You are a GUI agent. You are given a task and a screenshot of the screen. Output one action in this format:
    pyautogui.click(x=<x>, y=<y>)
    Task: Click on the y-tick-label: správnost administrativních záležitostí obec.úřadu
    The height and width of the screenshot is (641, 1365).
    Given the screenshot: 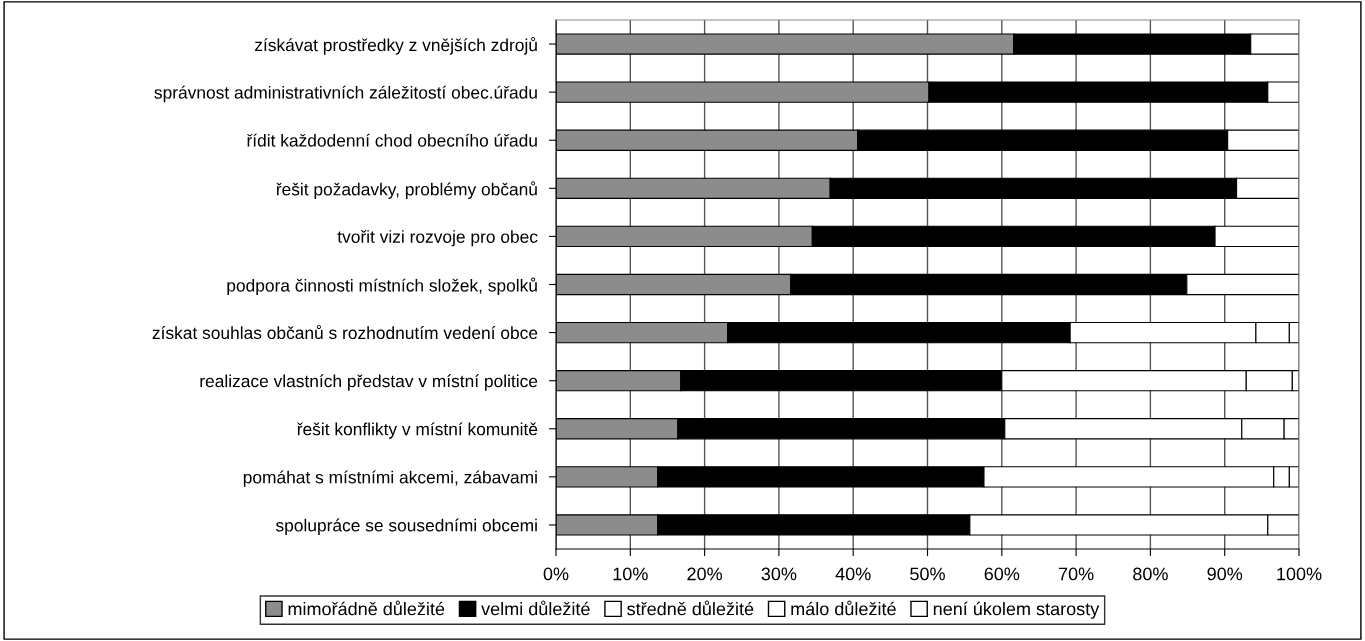 What is the action you would take?
    pyautogui.click(x=345, y=94)
    